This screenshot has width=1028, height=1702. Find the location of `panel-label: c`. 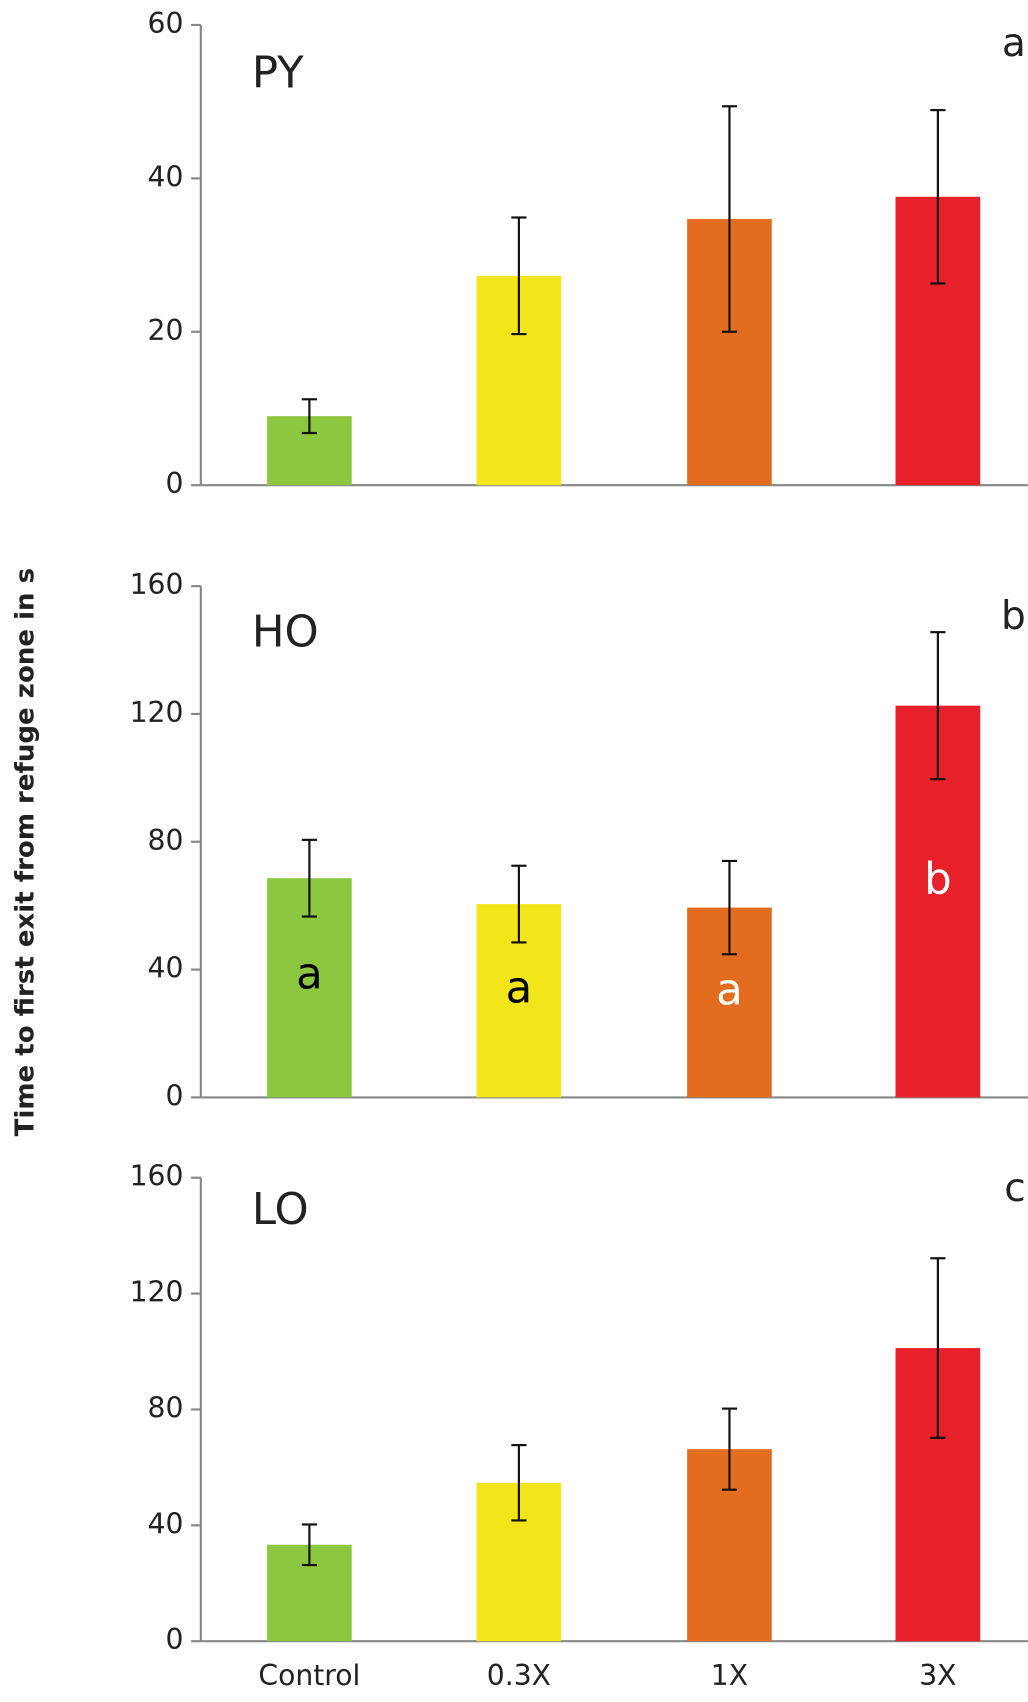

panel-label: c is located at coordinates (1014, 1188).